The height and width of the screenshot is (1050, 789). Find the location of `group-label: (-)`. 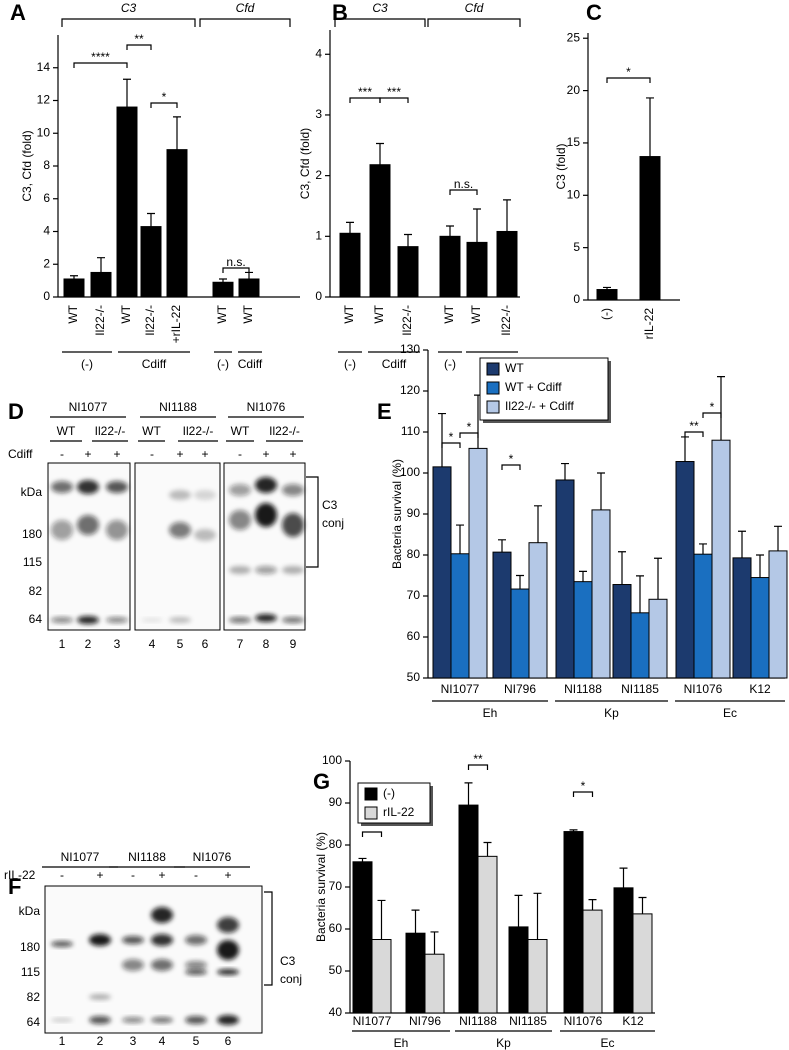

group-label: (-) is located at coordinates (223, 364).